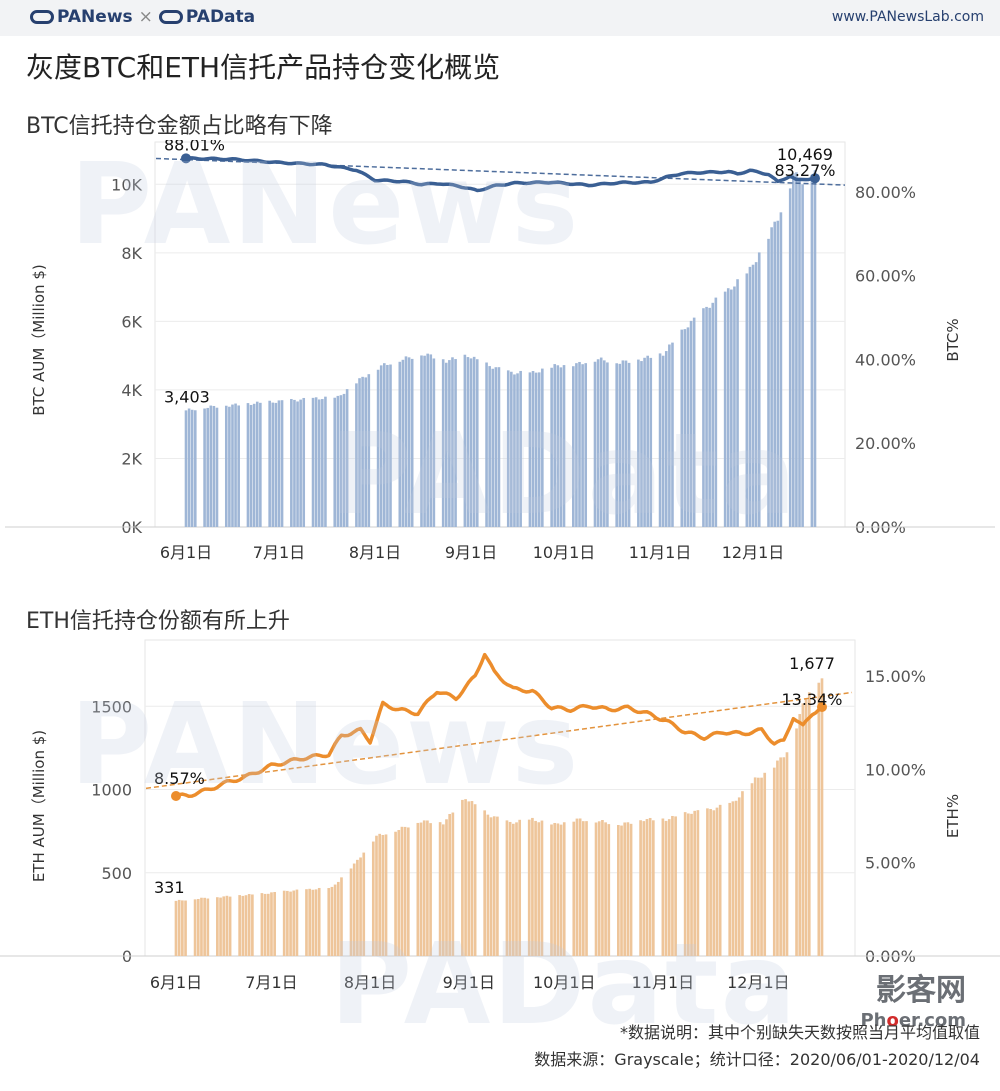 This screenshot has width=1000, height=1091. I want to click on line-end-point, so click(822, 706).